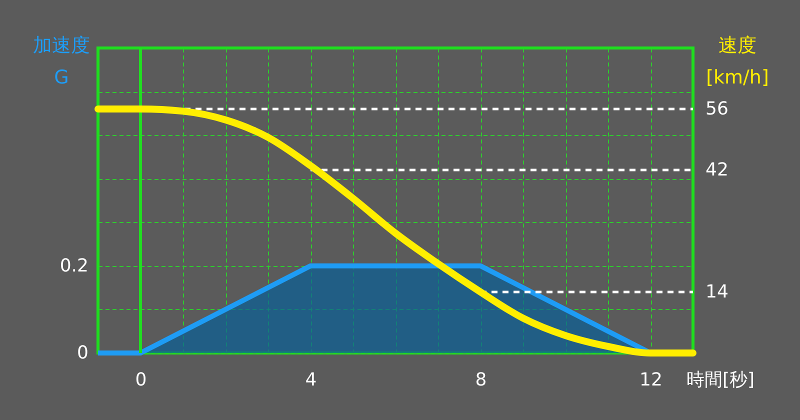 The height and width of the screenshot is (420, 800). I want to click on x-tick-label: 8, so click(481, 380).